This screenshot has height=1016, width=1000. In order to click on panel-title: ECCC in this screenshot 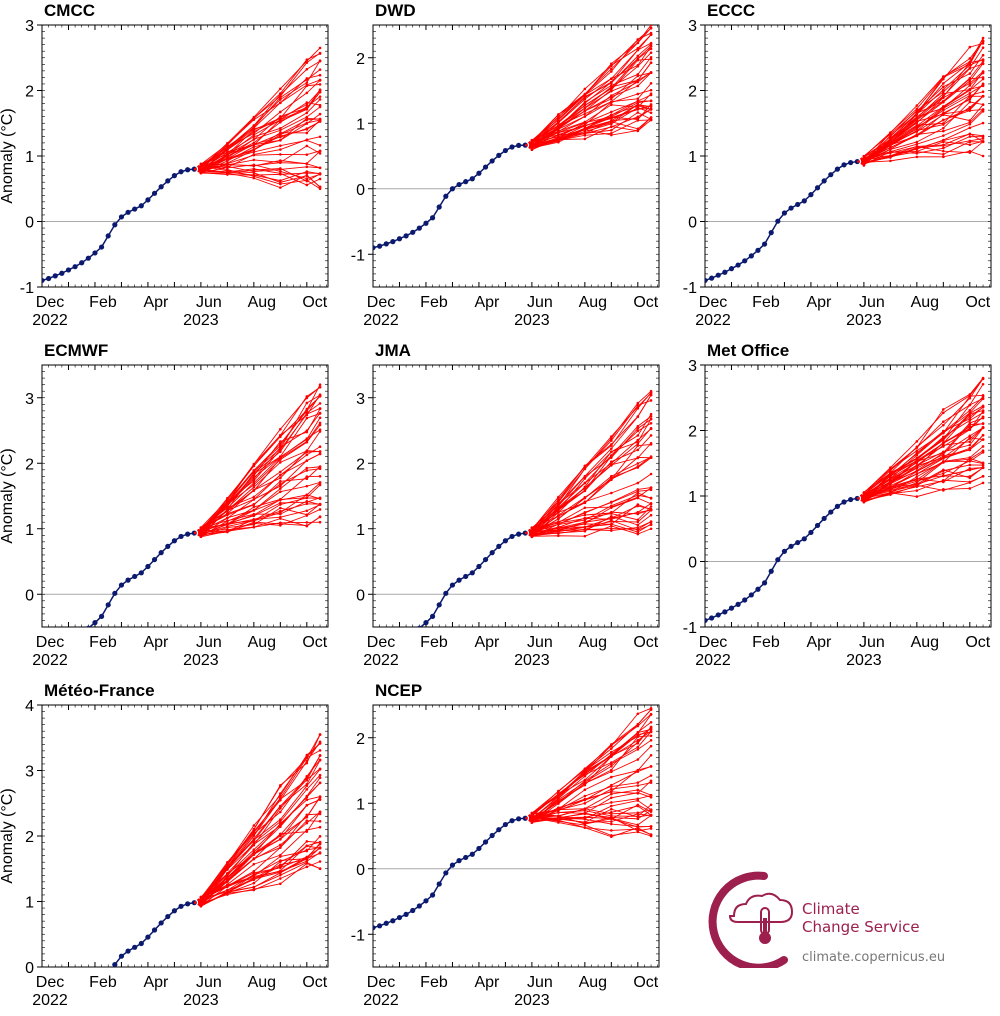, I will do `click(731, 10)`.